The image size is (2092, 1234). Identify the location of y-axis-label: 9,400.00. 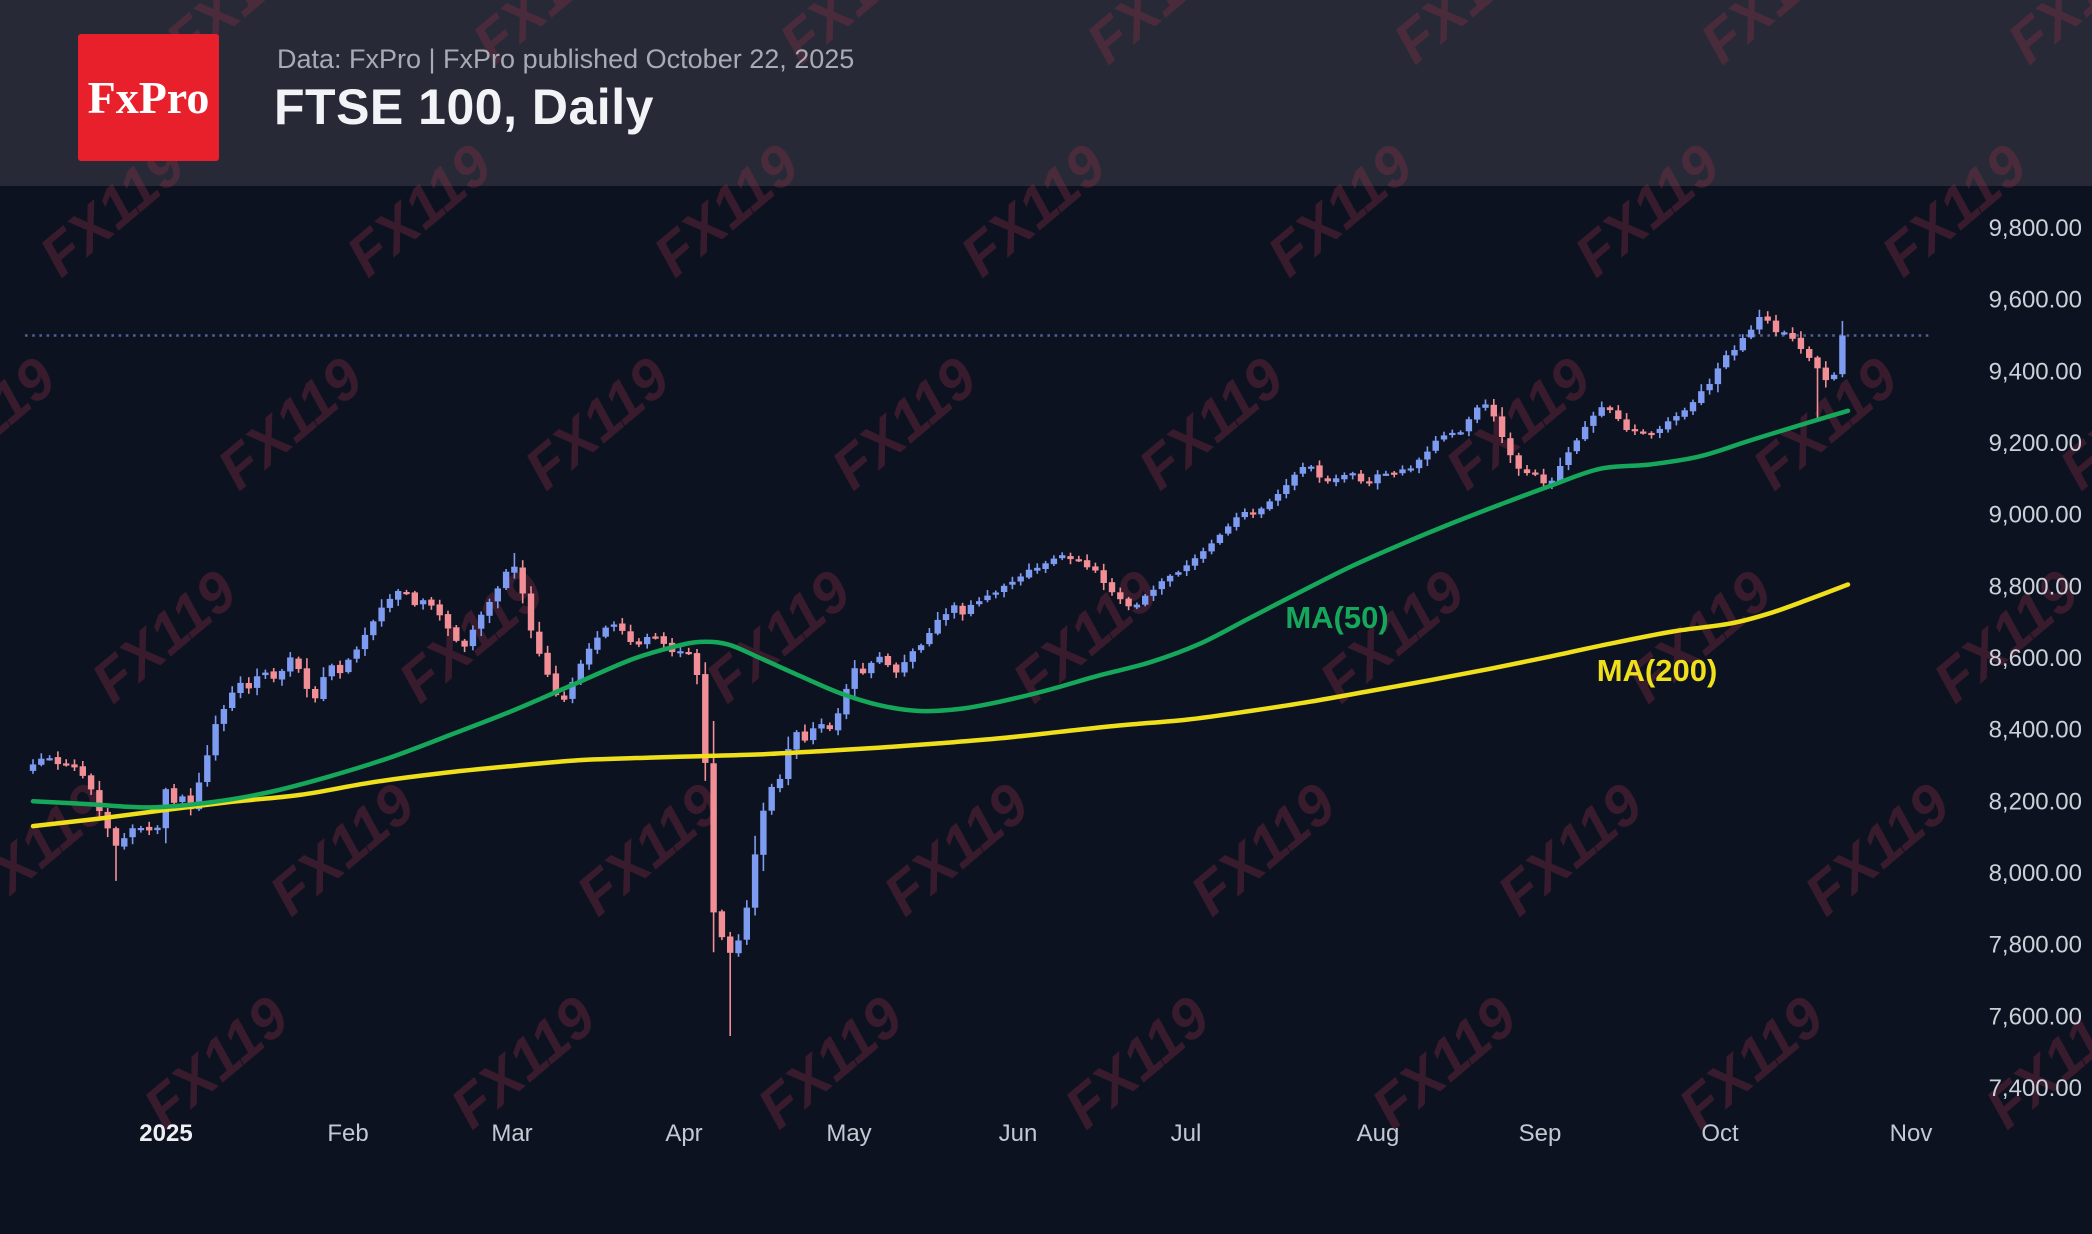
(2035, 371).